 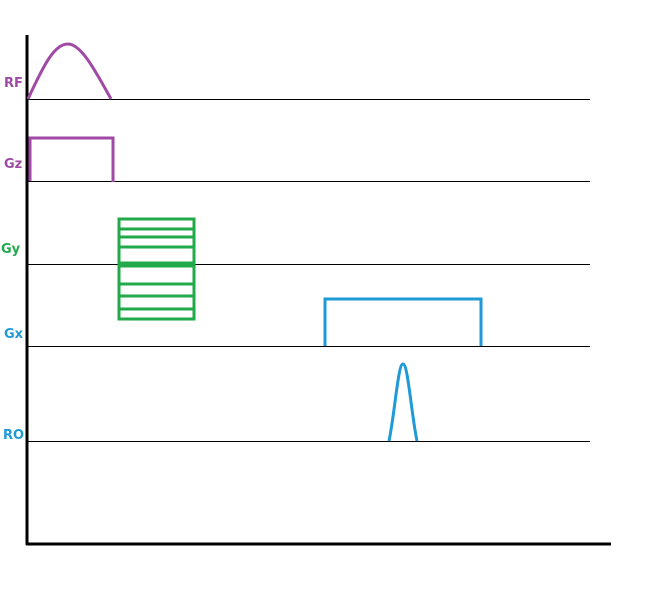 What do you see at coordinates (403, 402) in the screenshot?
I see `ro-echo` at bounding box center [403, 402].